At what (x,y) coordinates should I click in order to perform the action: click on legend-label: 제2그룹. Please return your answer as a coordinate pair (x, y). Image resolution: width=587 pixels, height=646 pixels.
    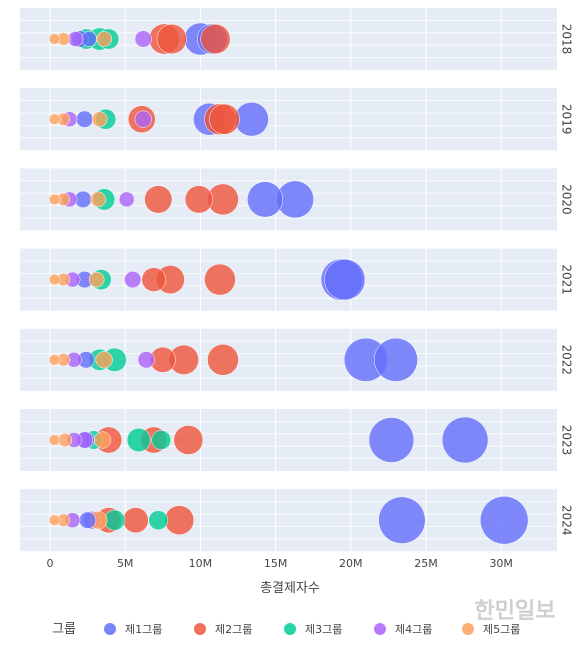
    Looking at the image, I should click on (233, 629).